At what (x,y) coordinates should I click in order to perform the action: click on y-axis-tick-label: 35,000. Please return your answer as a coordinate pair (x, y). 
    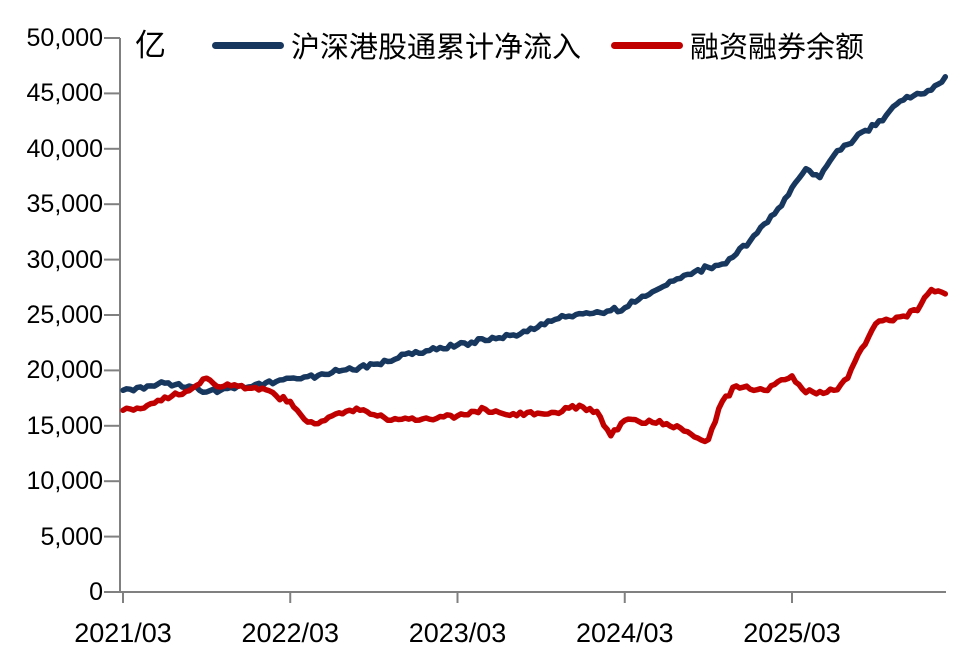
    Looking at the image, I should click on (64, 204).